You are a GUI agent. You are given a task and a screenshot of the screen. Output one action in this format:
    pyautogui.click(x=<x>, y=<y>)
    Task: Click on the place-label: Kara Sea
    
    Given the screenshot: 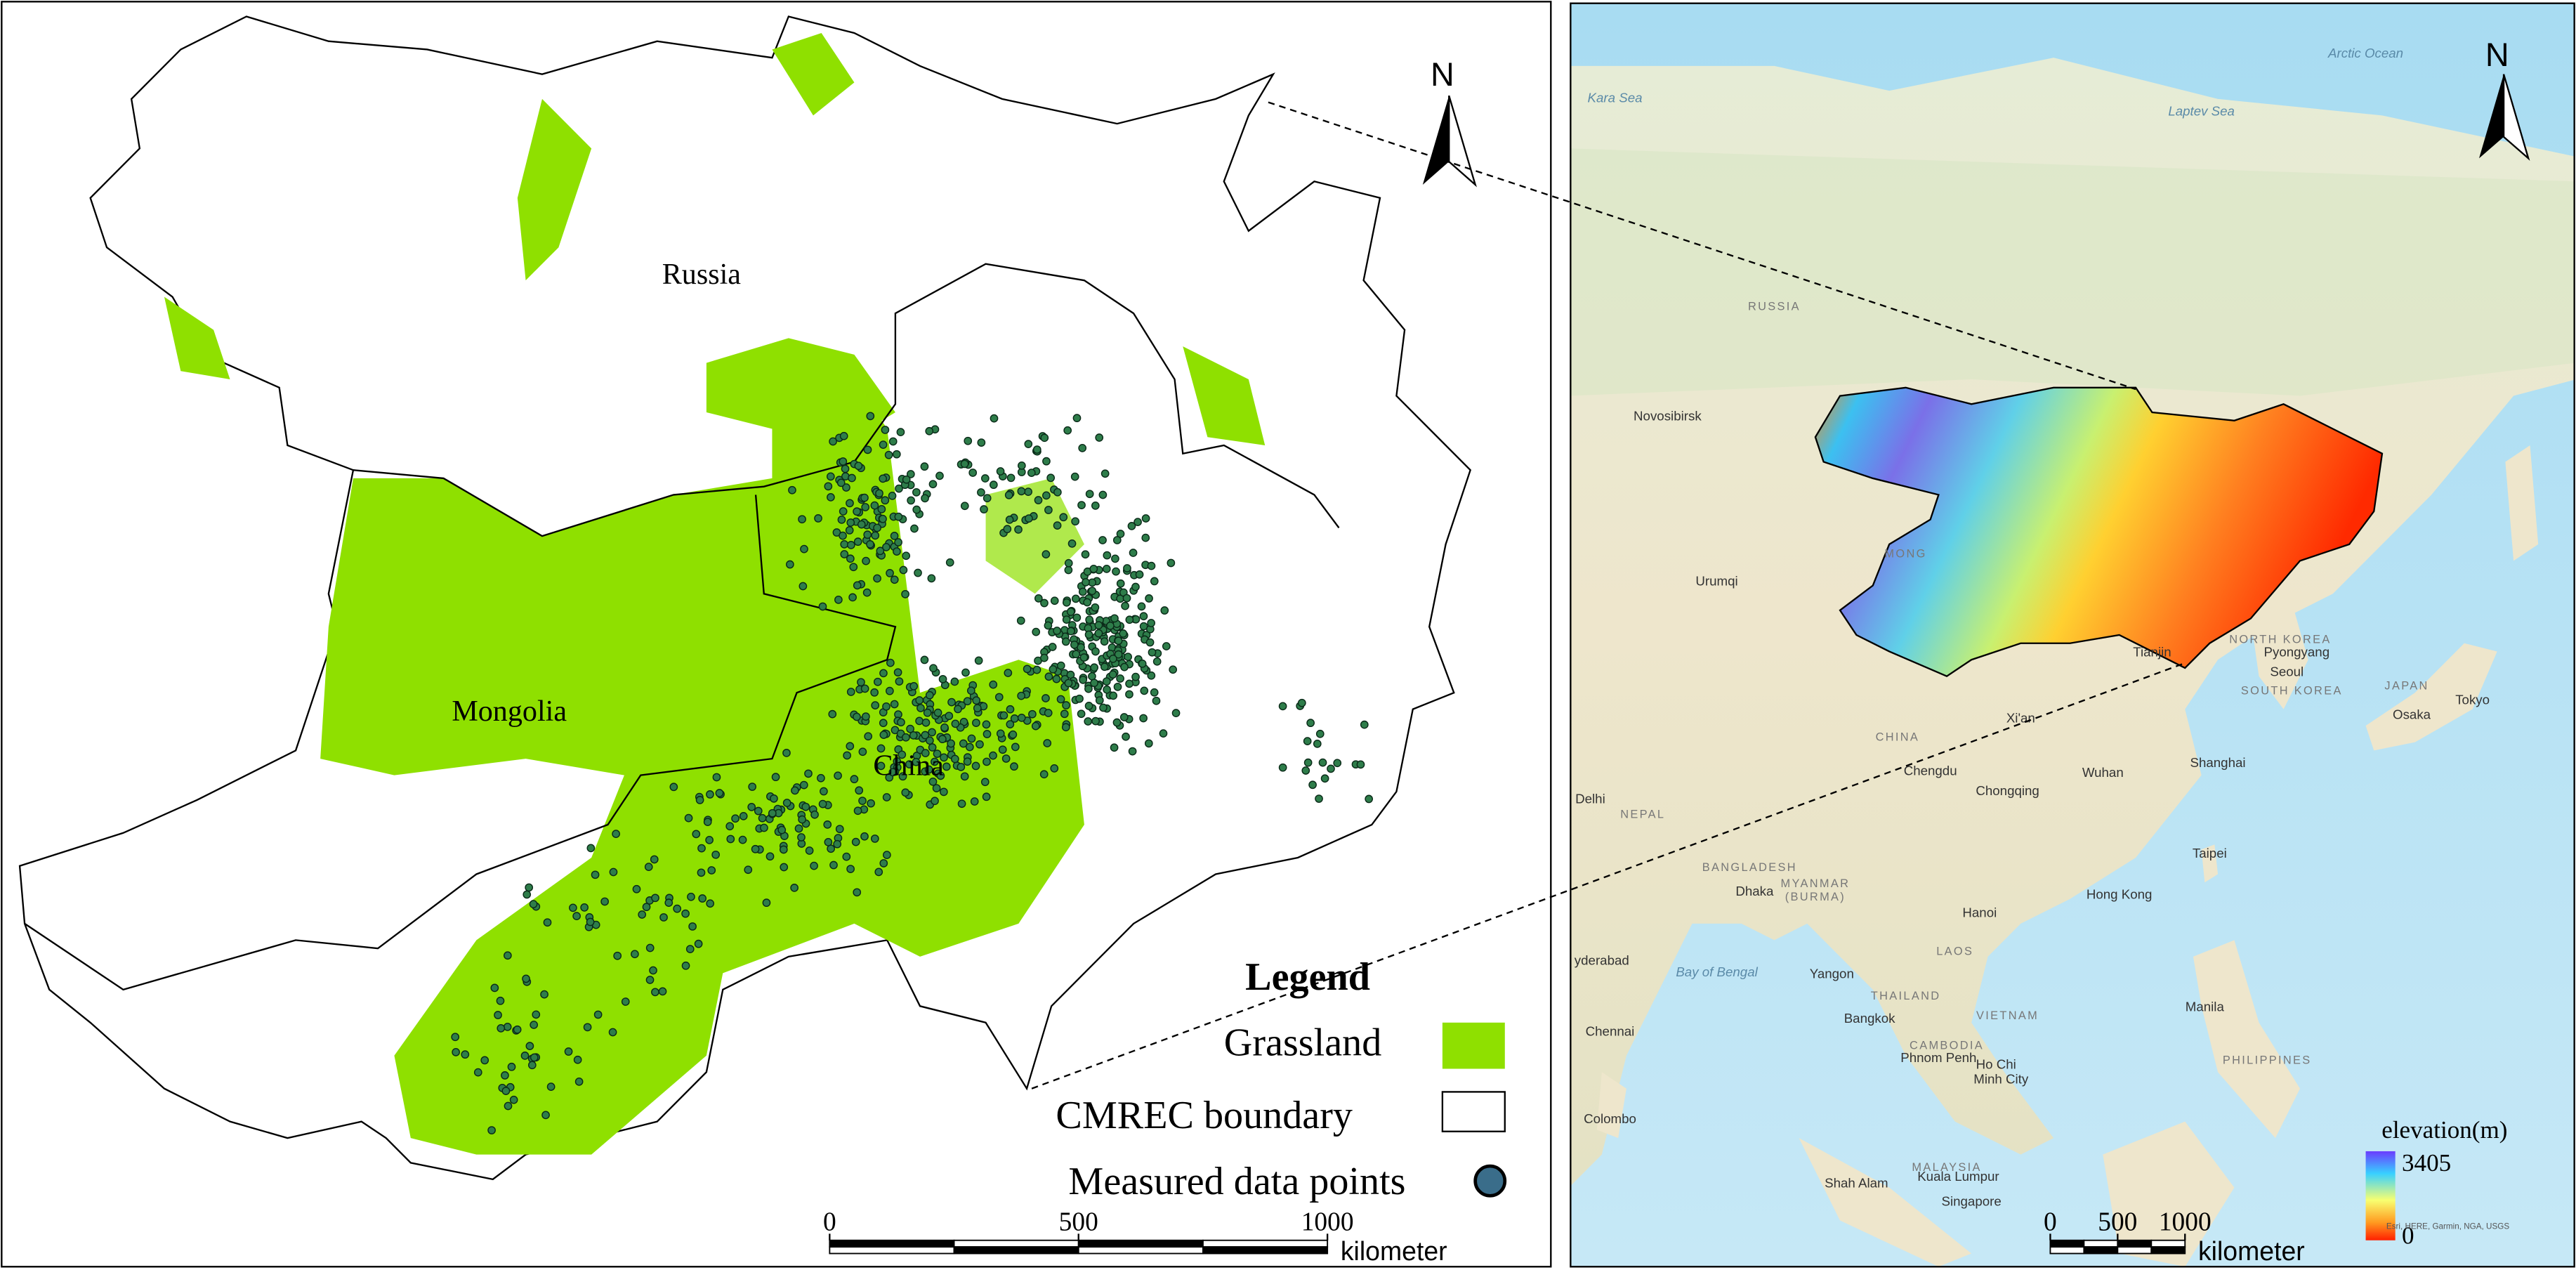 What is the action you would take?
    pyautogui.click(x=1615, y=98)
    